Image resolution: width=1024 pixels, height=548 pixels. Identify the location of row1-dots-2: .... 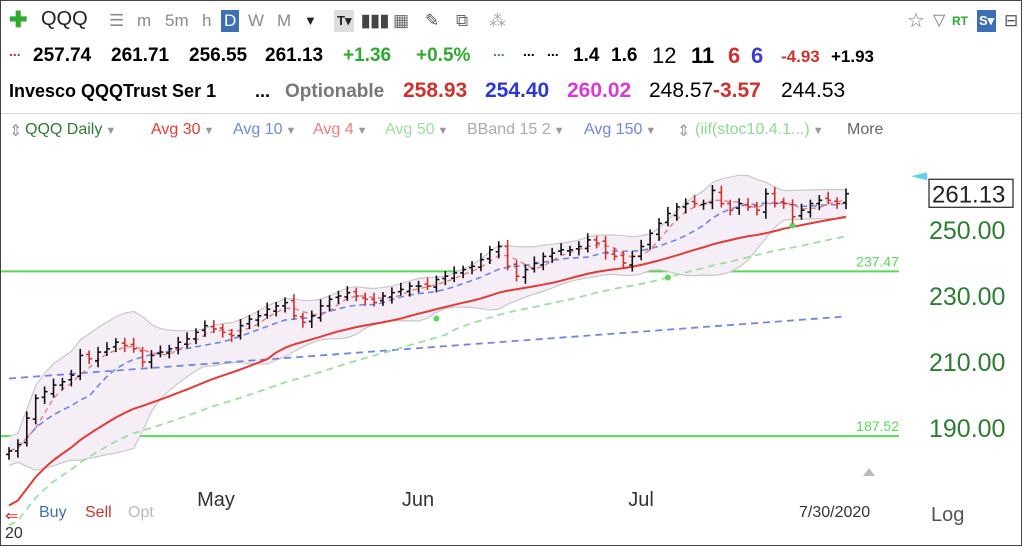
(529, 51).